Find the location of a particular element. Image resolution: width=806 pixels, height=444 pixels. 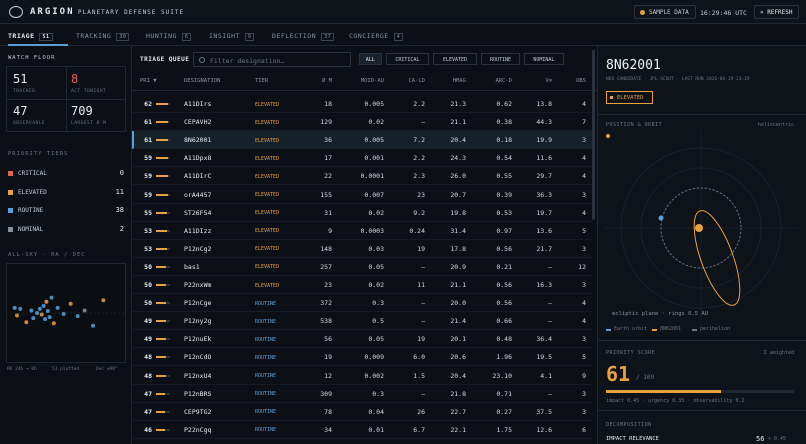

filter-button: ELEVATED is located at coordinates (455, 59).